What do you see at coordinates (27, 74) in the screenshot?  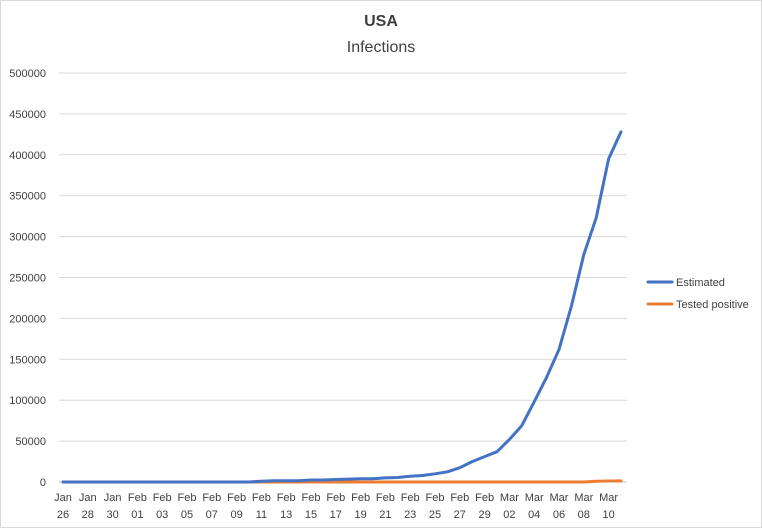 I see `y-tick-label: 500000` at bounding box center [27, 74].